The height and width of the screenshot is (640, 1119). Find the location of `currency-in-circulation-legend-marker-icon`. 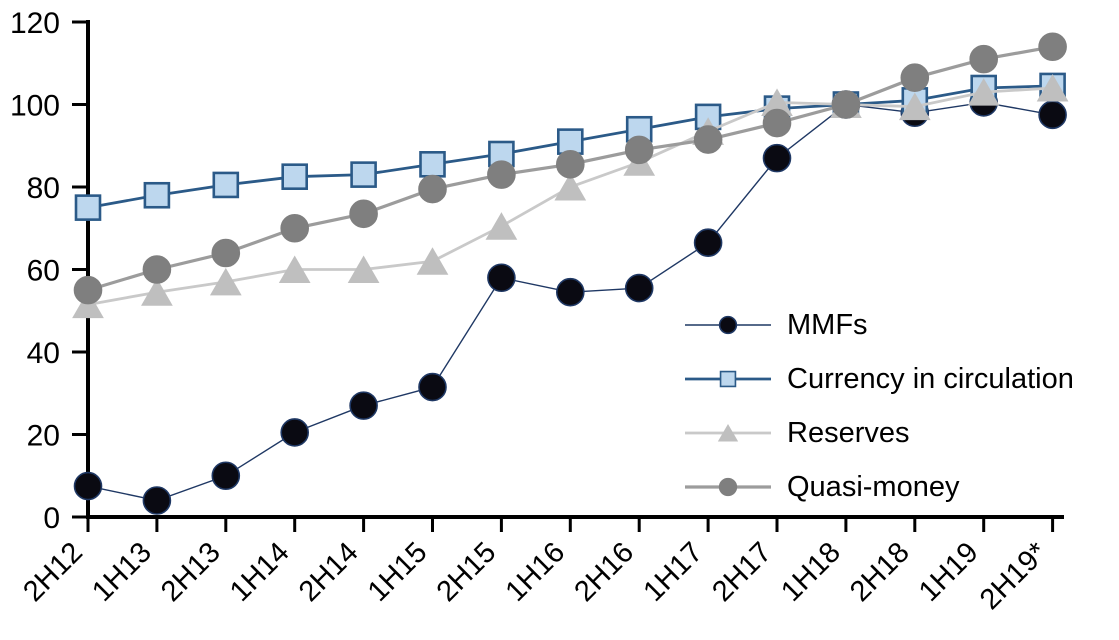

currency-in-circulation-legend-marker-icon is located at coordinates (728, 379).